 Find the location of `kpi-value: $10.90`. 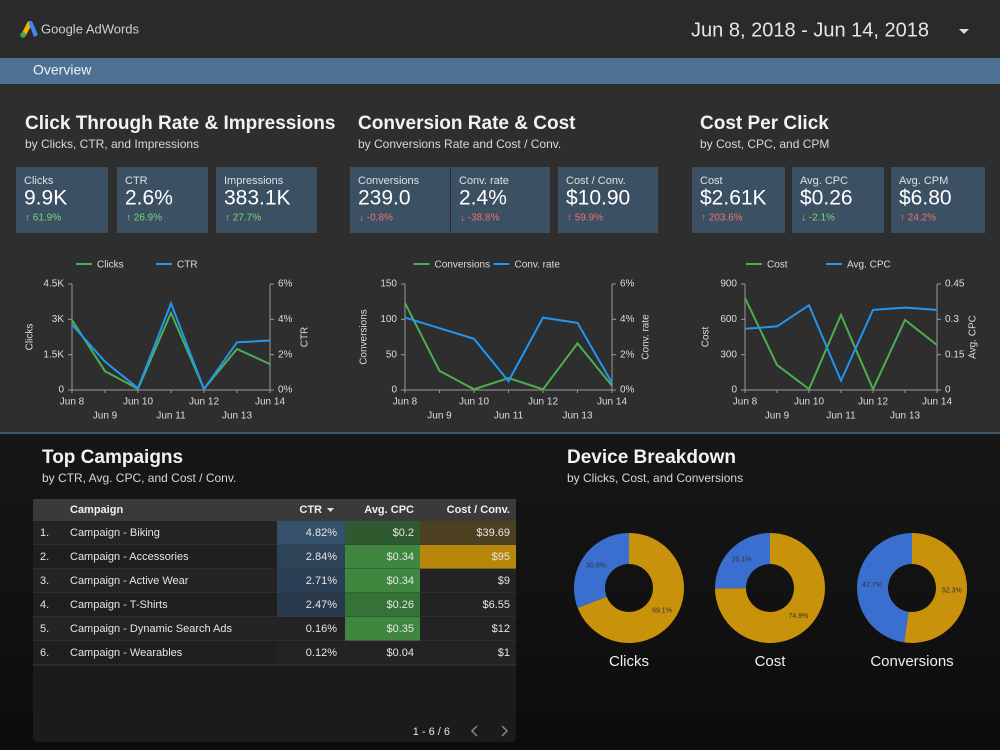

kpi-value: $10.90 is located at coordinates (598, 198).